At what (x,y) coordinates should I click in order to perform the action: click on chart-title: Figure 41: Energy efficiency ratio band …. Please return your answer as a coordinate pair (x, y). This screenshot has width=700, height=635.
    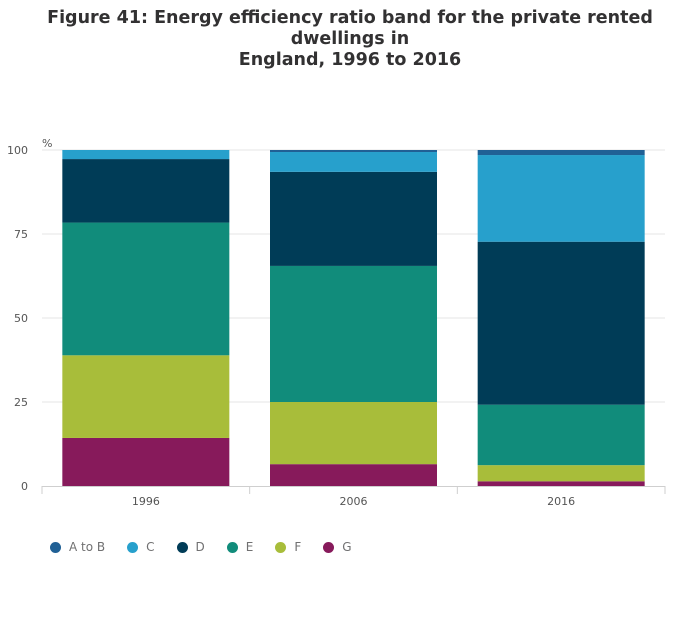
    Looking at the image, I should click on (350, 39).